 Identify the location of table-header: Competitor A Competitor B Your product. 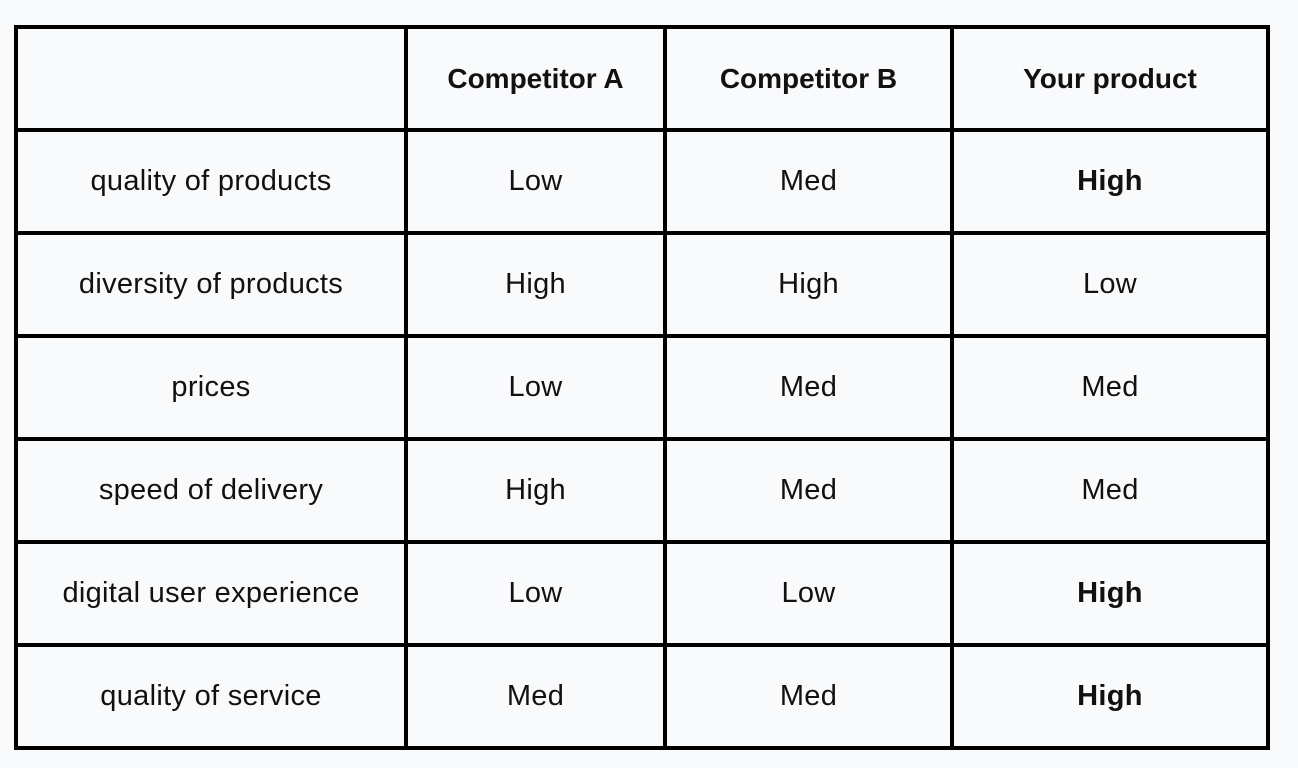
(642, 78).